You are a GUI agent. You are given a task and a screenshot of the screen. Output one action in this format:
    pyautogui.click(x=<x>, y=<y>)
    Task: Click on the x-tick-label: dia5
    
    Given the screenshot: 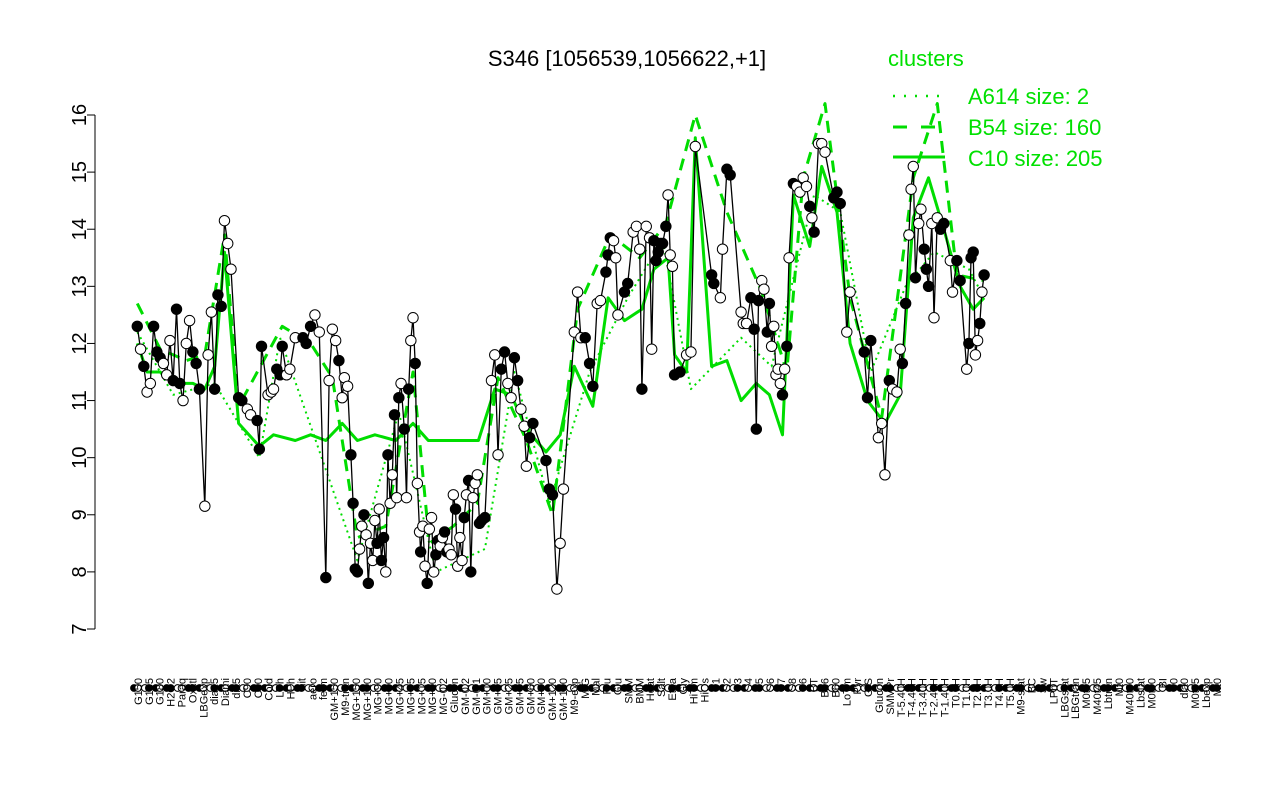 What is the action you would take?
    pyautogui.click(x=237, y=688)
    